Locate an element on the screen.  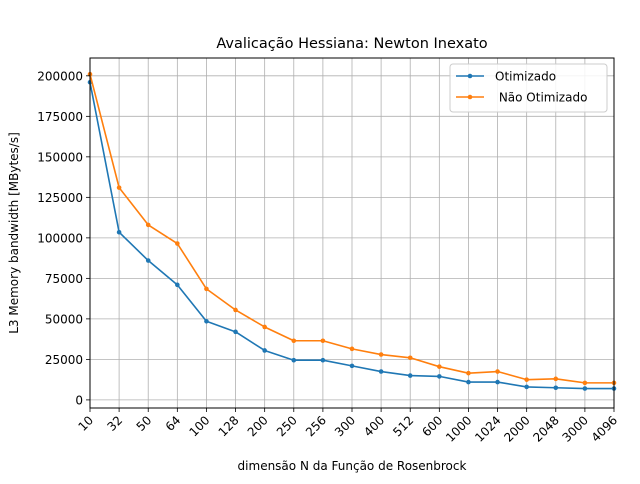
y-tick-label: 125000 is located at coordinates (60, 198).